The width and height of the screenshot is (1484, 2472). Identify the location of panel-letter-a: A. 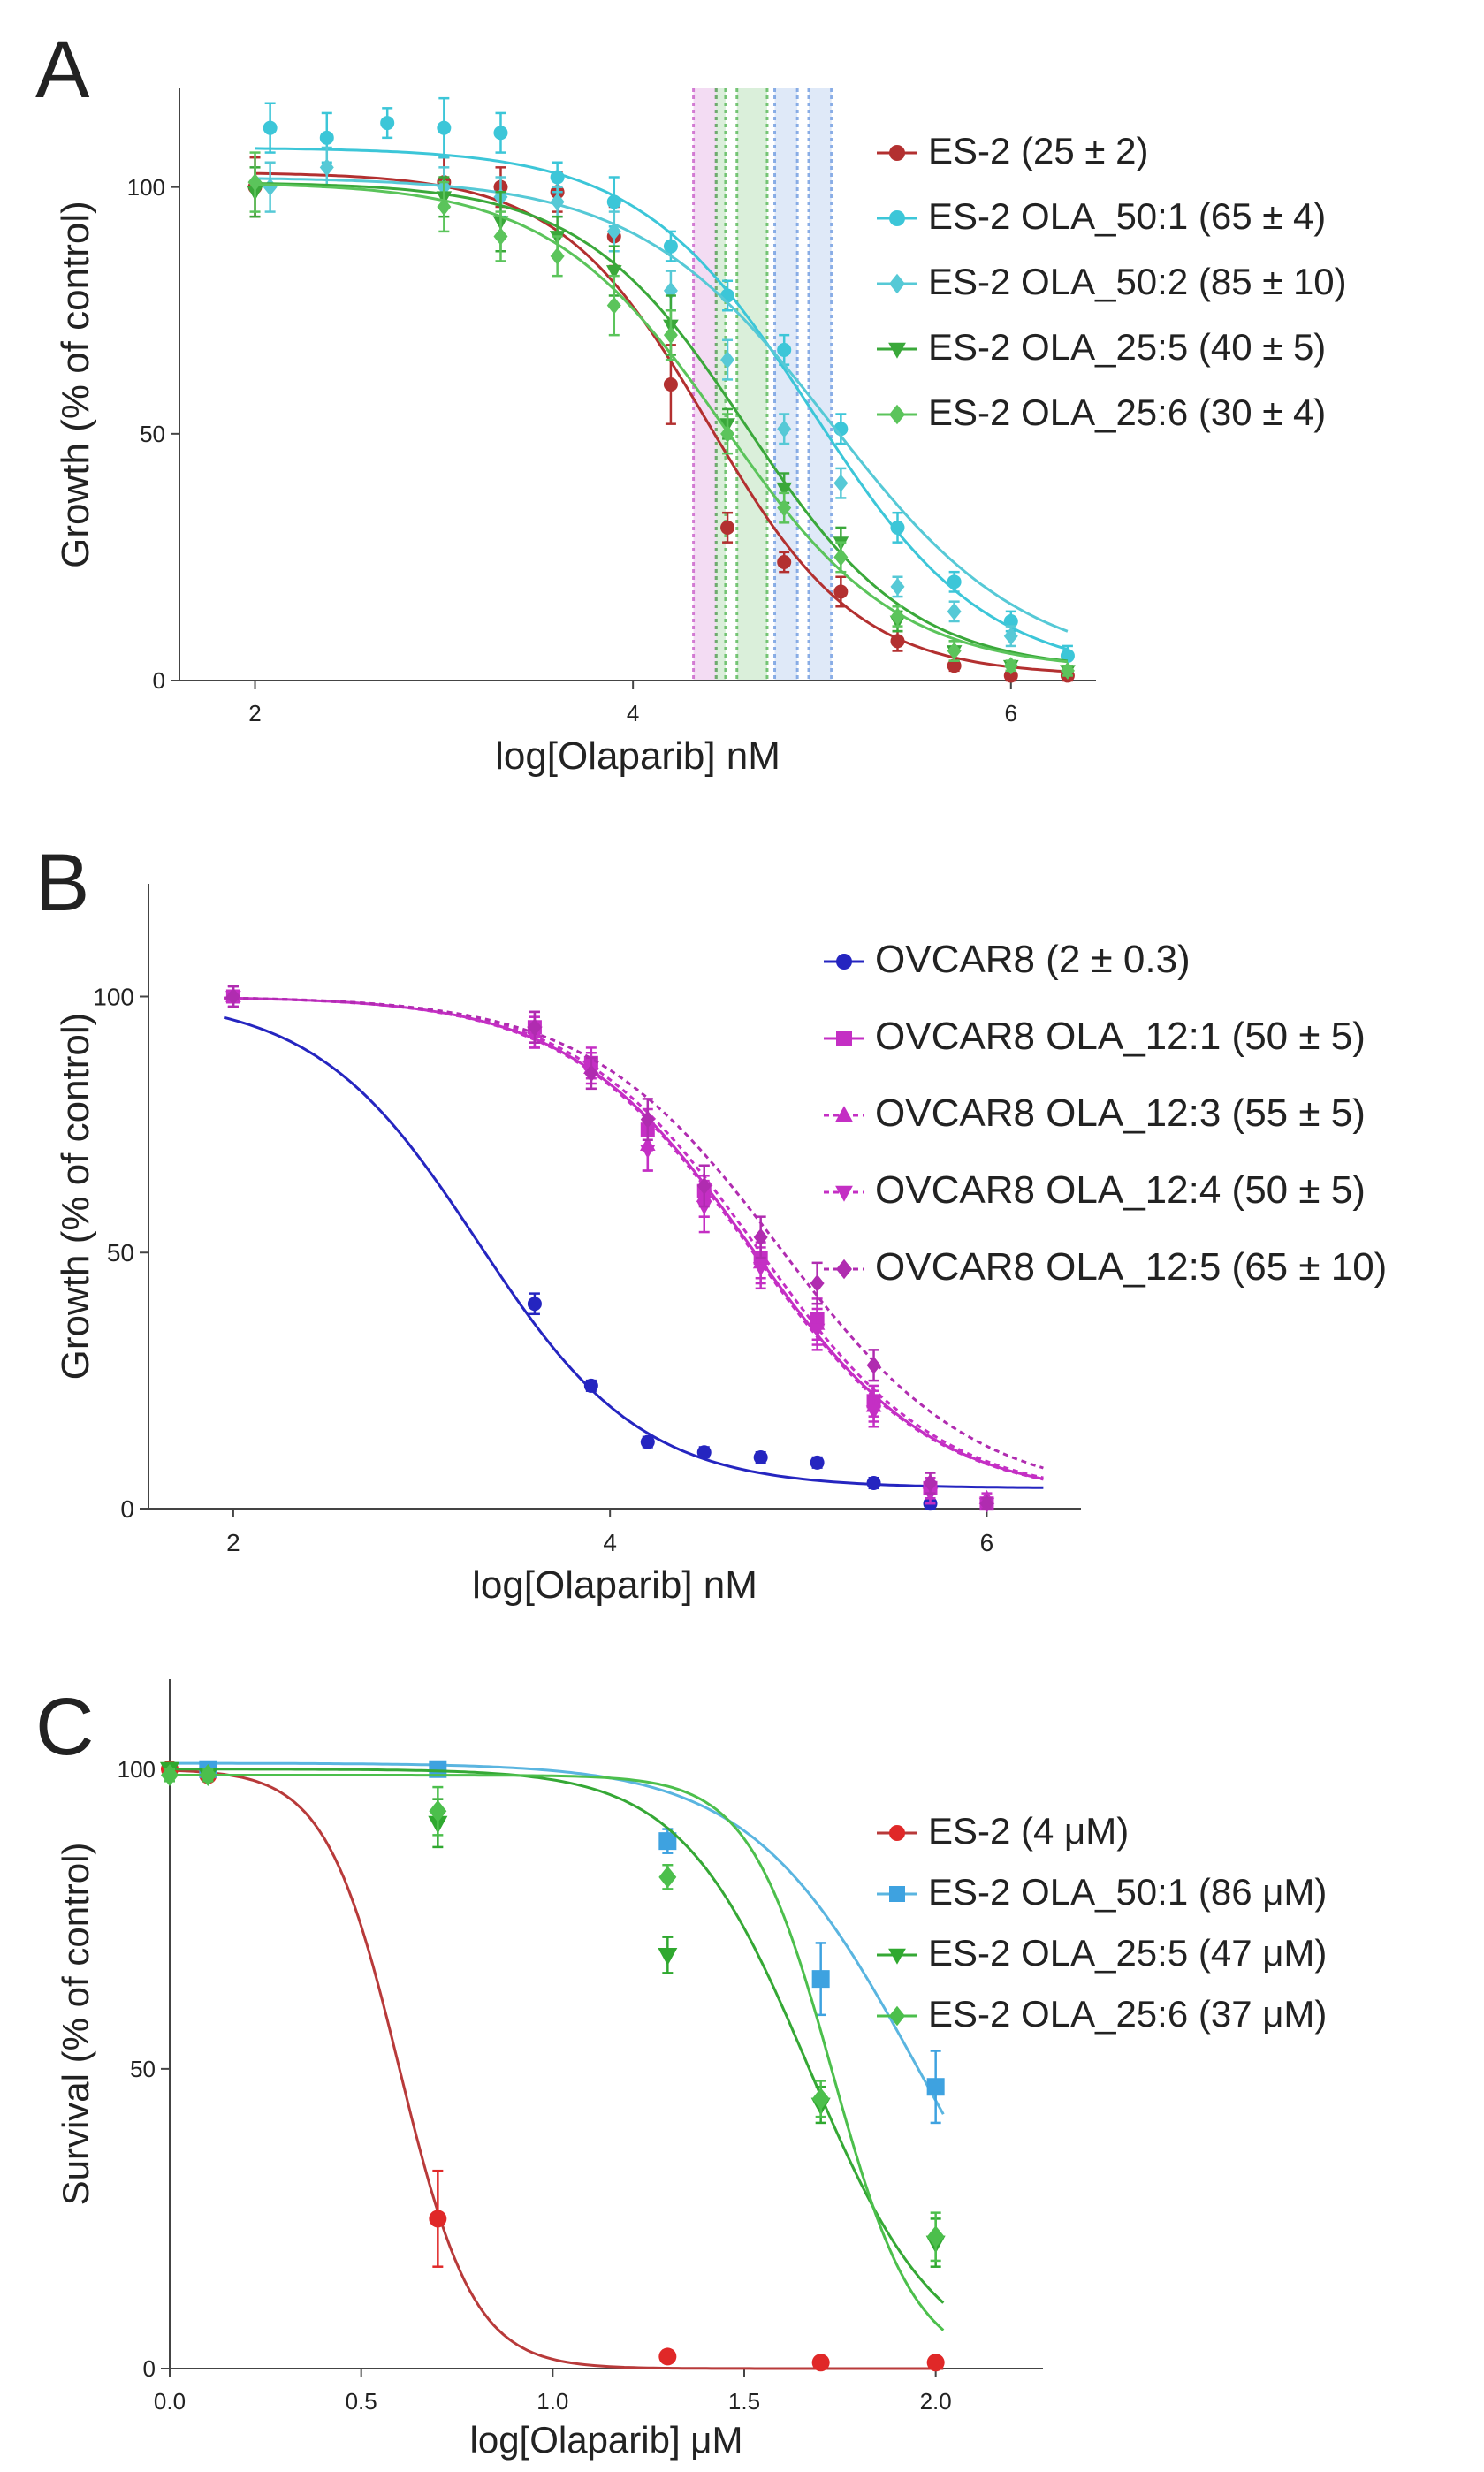
(62, 70).